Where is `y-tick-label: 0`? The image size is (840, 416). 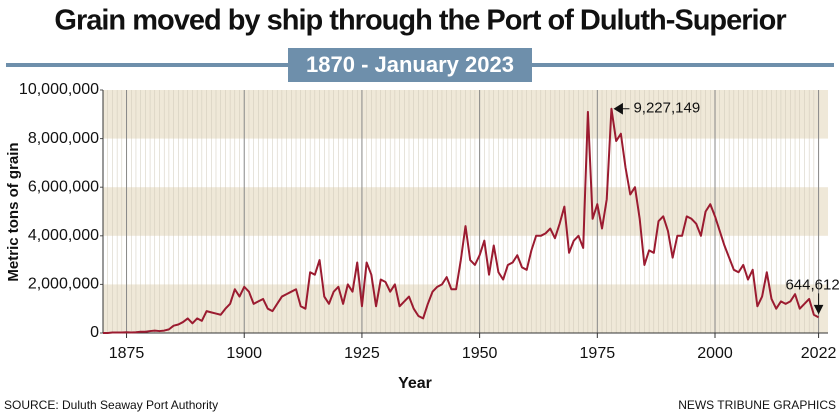 y-tick-label: 0 is located at coordinates (94, 332).